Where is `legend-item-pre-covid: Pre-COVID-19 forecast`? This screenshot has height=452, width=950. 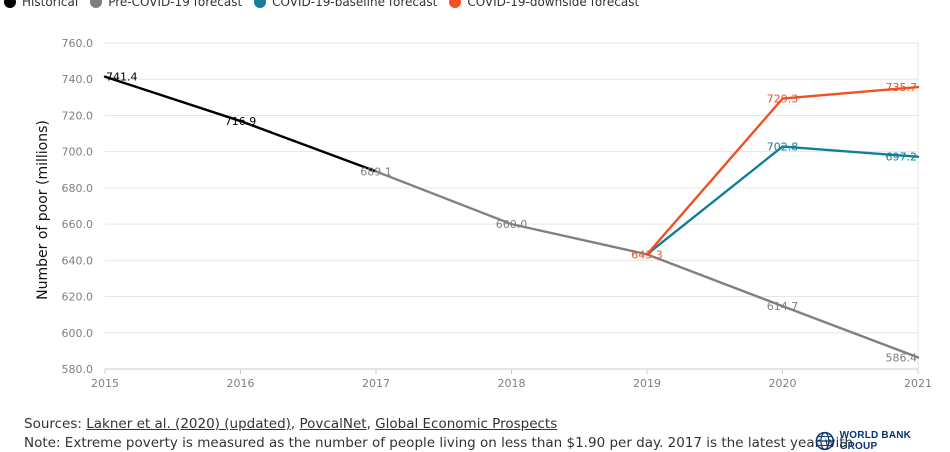 legend-item-pre-covid: Pre-COVID-19 forecast is located at coordinates (166, 4).